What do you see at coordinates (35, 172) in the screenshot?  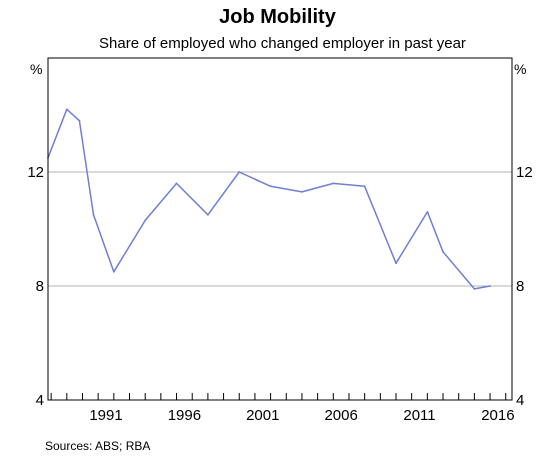 I see `y-tick-left-12: 12` at bounding box center [35, 172].